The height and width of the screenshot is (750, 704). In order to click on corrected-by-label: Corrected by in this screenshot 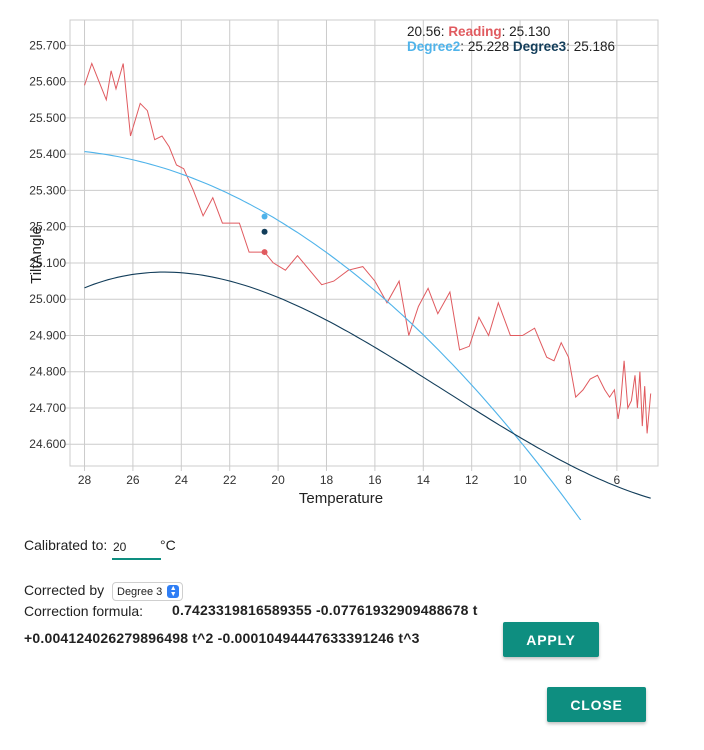, I will do `click(64, 590)`.